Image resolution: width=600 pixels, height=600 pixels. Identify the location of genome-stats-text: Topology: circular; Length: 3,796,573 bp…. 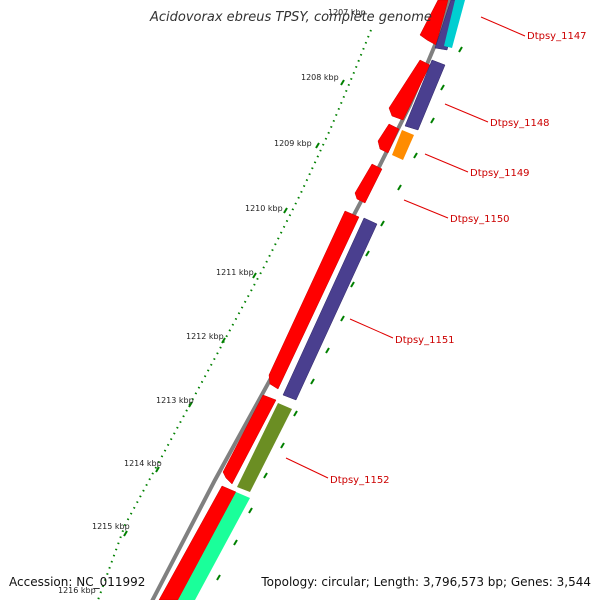
(426, 582).